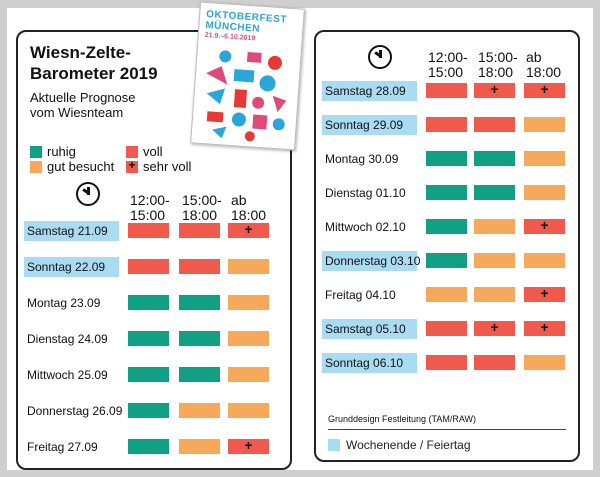 The width and height of the screenshot is (600, 477). What do you see at coordinates (77, 112) in the screenshot?
I see `subtitle-line-2: vom Wiesnteam` at bounding box center [77, 112].